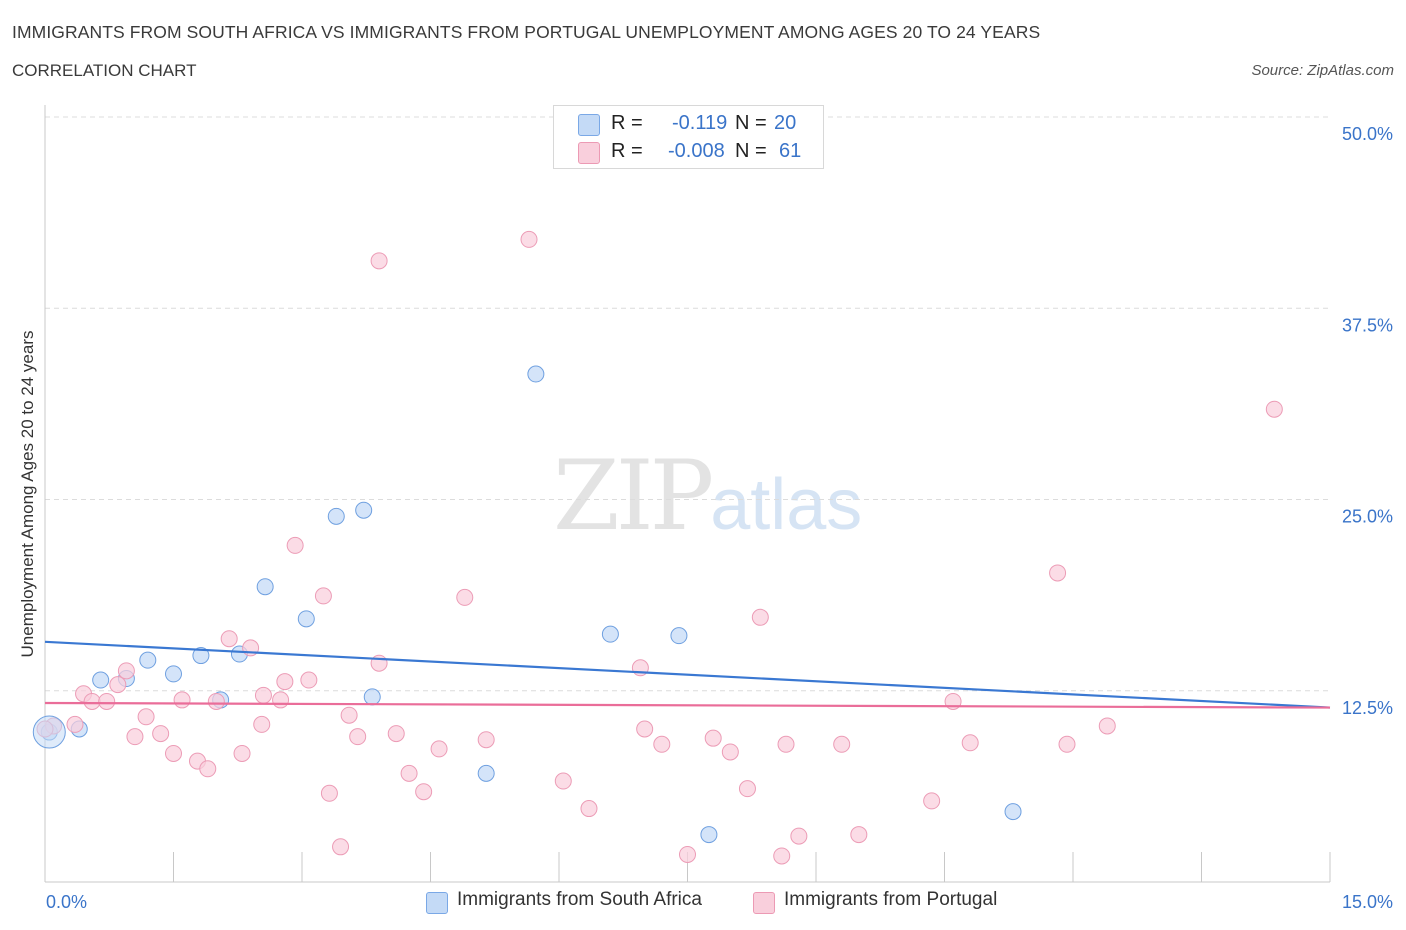 The width and height of the screenshot is (1406, 930). What do you see at coordinates (790, 151) in the screenshot?
I see `legend-n-value: 61` at bounding box center [790, 151].